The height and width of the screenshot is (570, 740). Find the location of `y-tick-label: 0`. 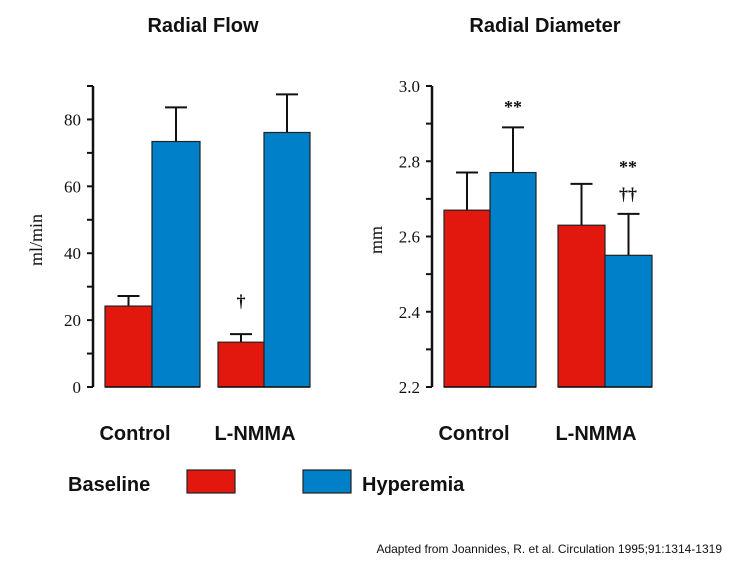

y-tick-label: 0 is located at coordinates (77, 387).